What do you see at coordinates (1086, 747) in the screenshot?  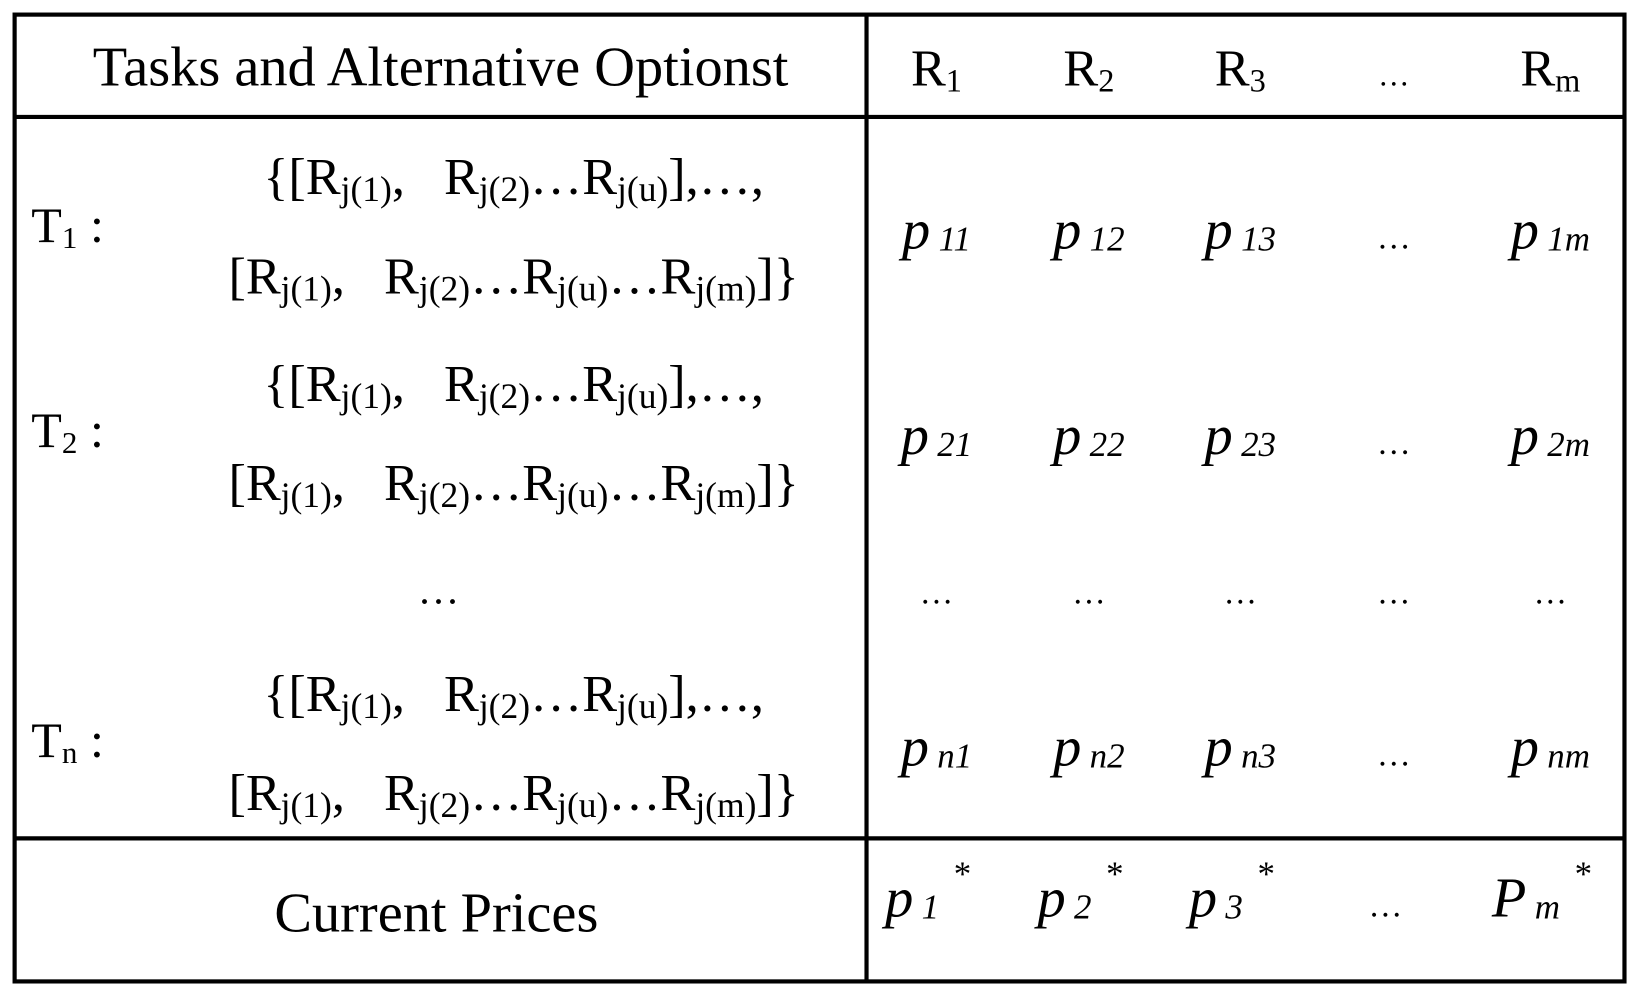 I see `price: p n2` at bounding box center [1086, 747].